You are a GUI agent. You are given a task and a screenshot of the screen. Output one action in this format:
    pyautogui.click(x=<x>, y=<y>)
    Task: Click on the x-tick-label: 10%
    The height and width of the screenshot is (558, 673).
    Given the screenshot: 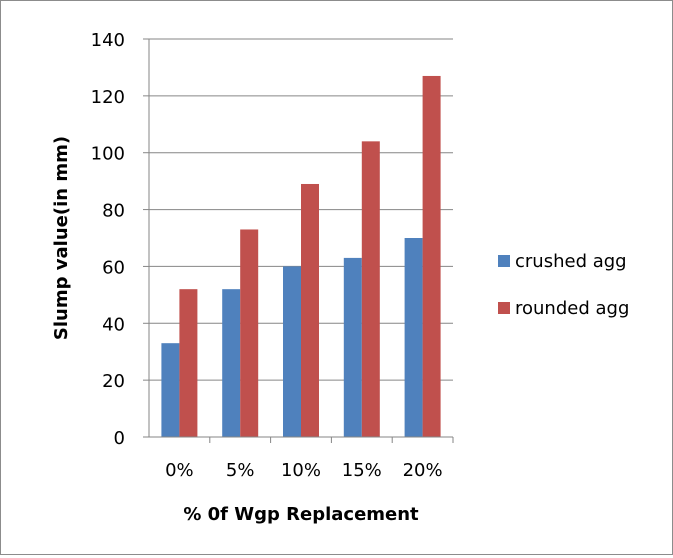 What is the action you would take?
    pyautogui.click(x=301, y=470)
    